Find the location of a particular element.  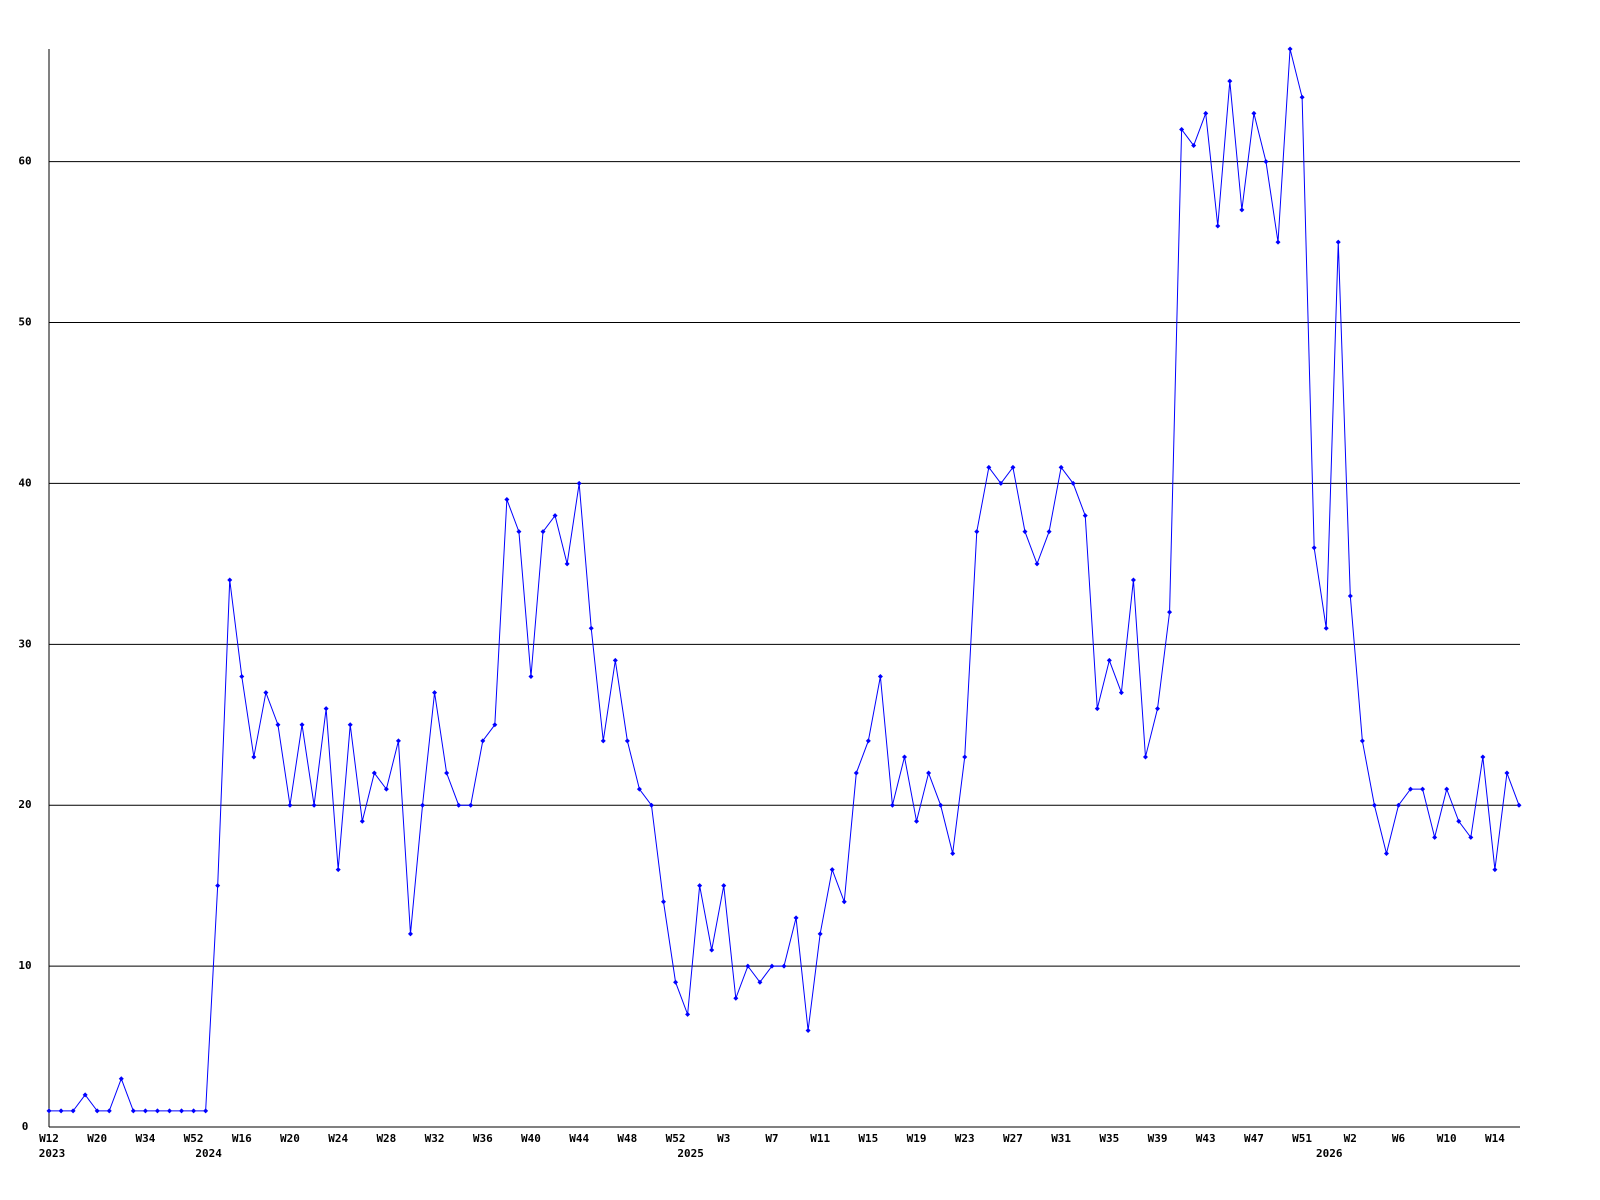

x-tick-label: W51 is located at coordinates (1302, 1138).